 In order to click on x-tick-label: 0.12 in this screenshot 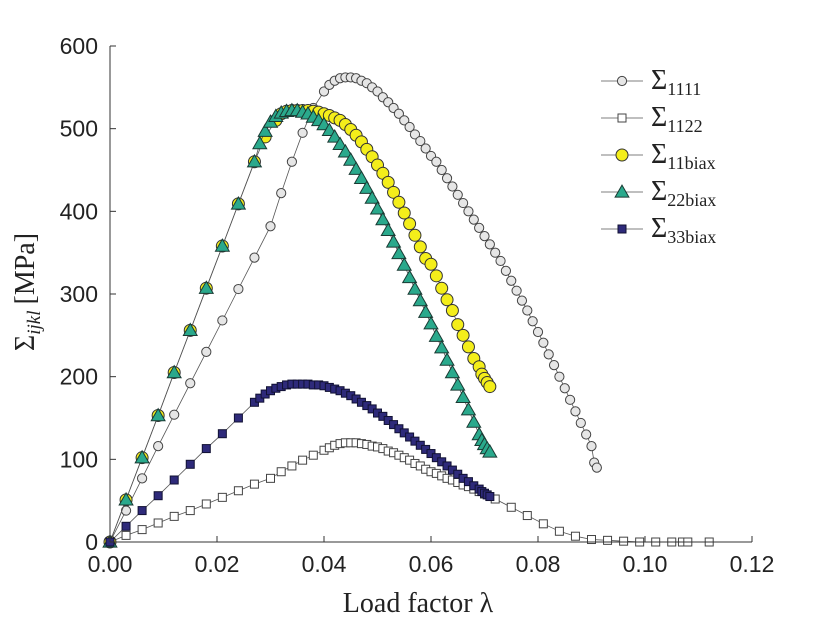, I will do `click(752, 564)`.